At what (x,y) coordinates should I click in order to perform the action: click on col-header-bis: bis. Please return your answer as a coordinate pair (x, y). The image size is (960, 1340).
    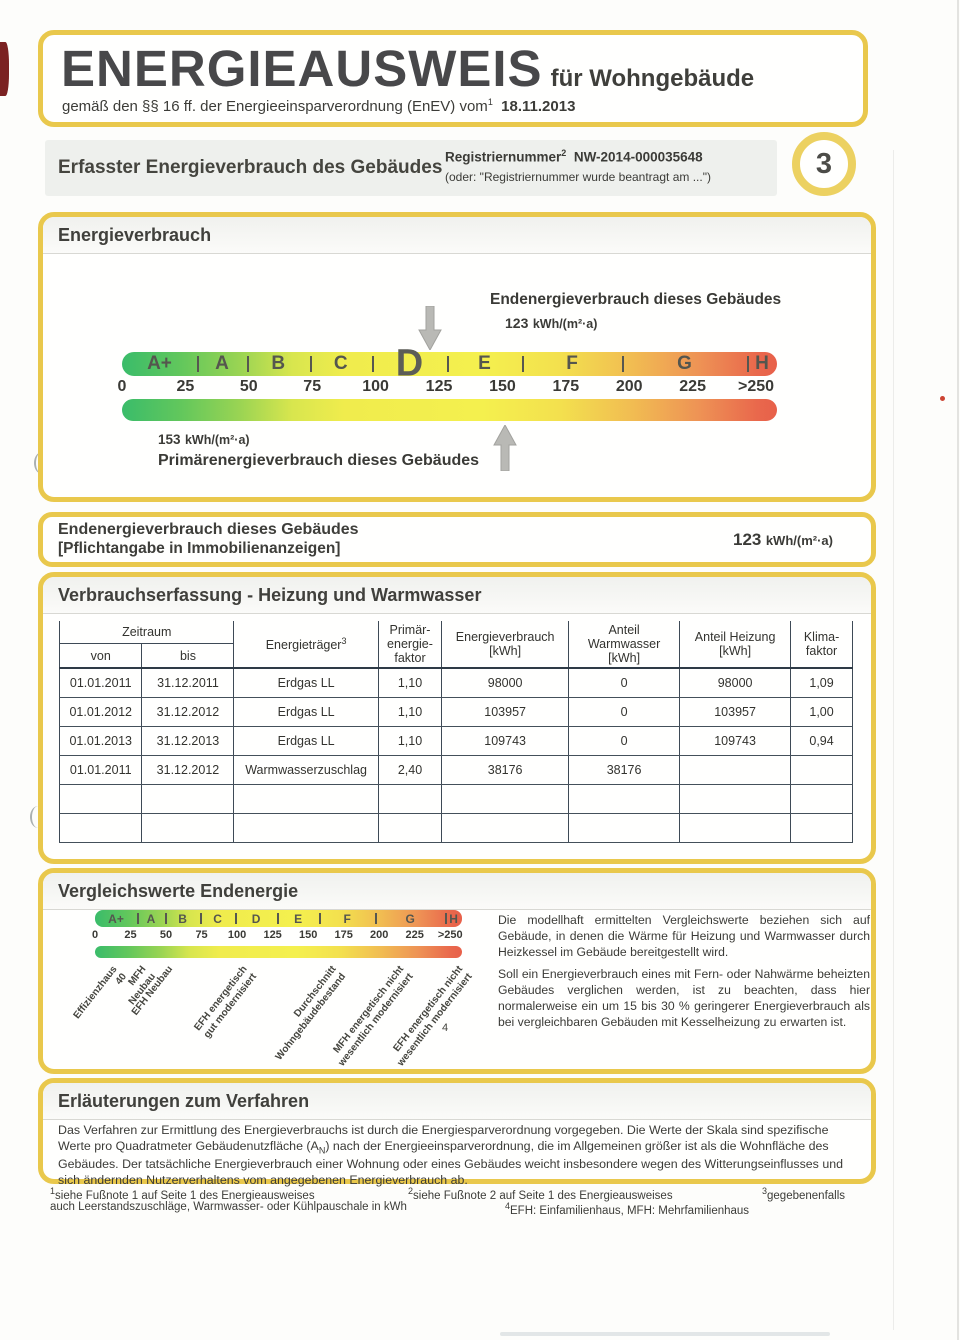
    Looking at the image, I should click on (188, 656).